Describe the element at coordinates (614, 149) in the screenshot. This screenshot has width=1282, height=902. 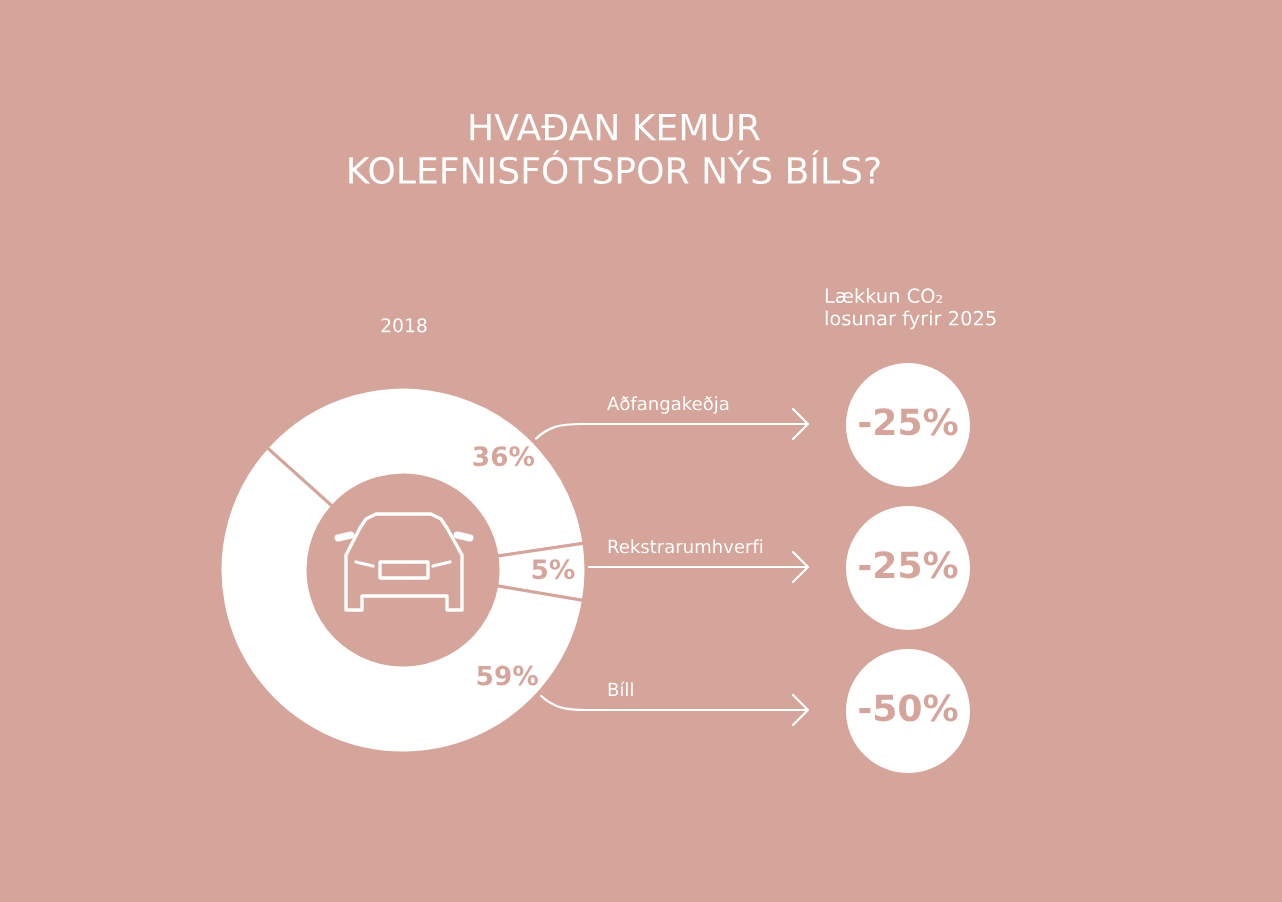
I see `chart-title: HVAÐAN KEMUR KOLEFNISFÓTSPOR NÝS BÍLS?` at that location.